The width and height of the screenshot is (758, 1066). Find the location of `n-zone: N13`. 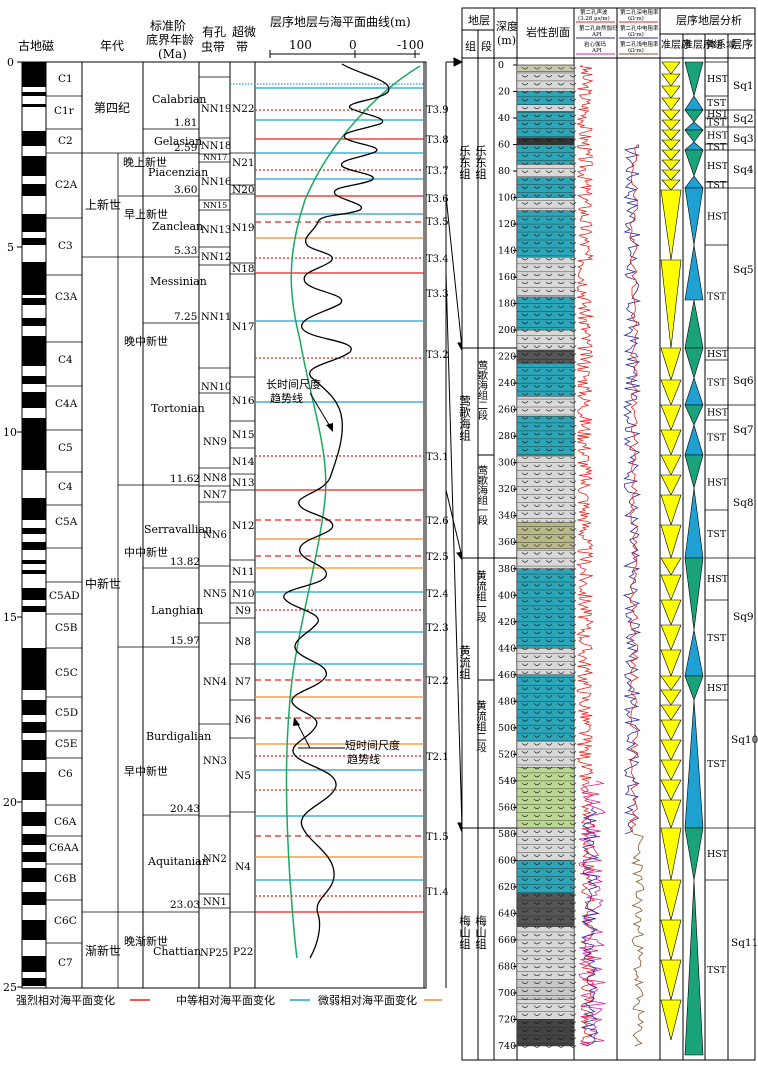

n-zone: N13 is located at coordinates (243, 483).